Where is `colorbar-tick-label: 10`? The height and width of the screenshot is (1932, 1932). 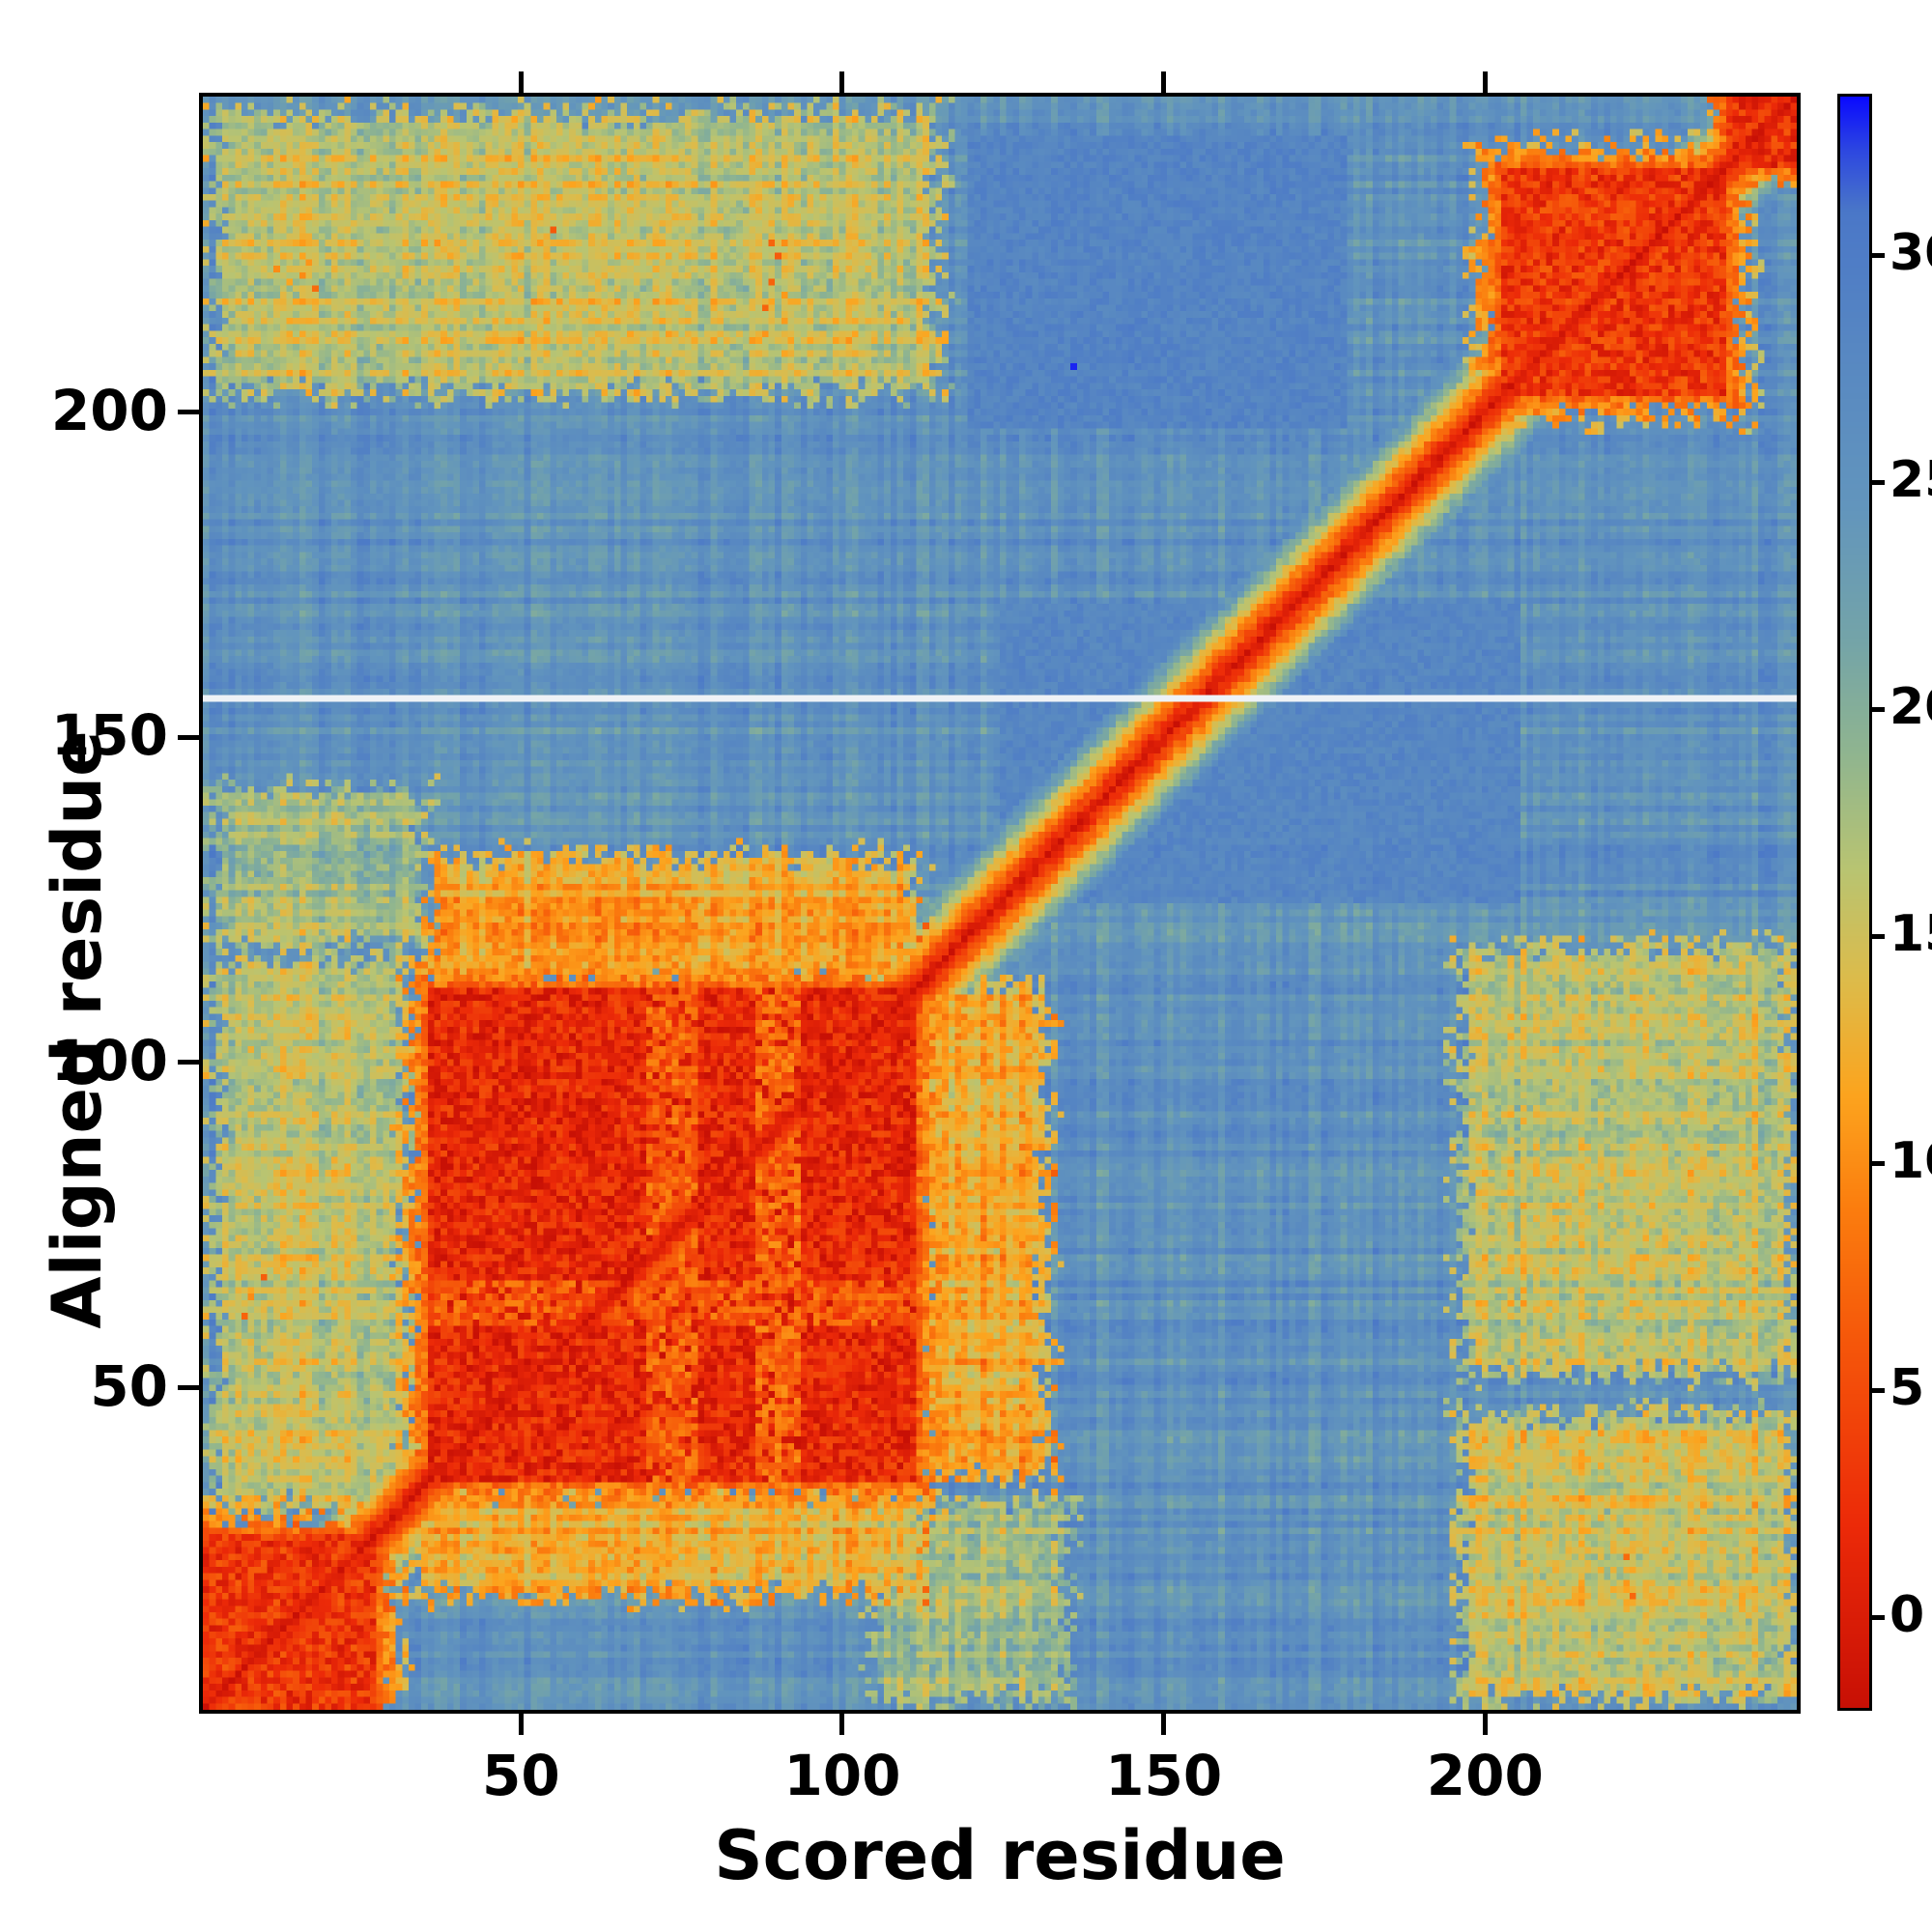 colorbar-tick-label: 10 is located at coordinates (1910, 1161).